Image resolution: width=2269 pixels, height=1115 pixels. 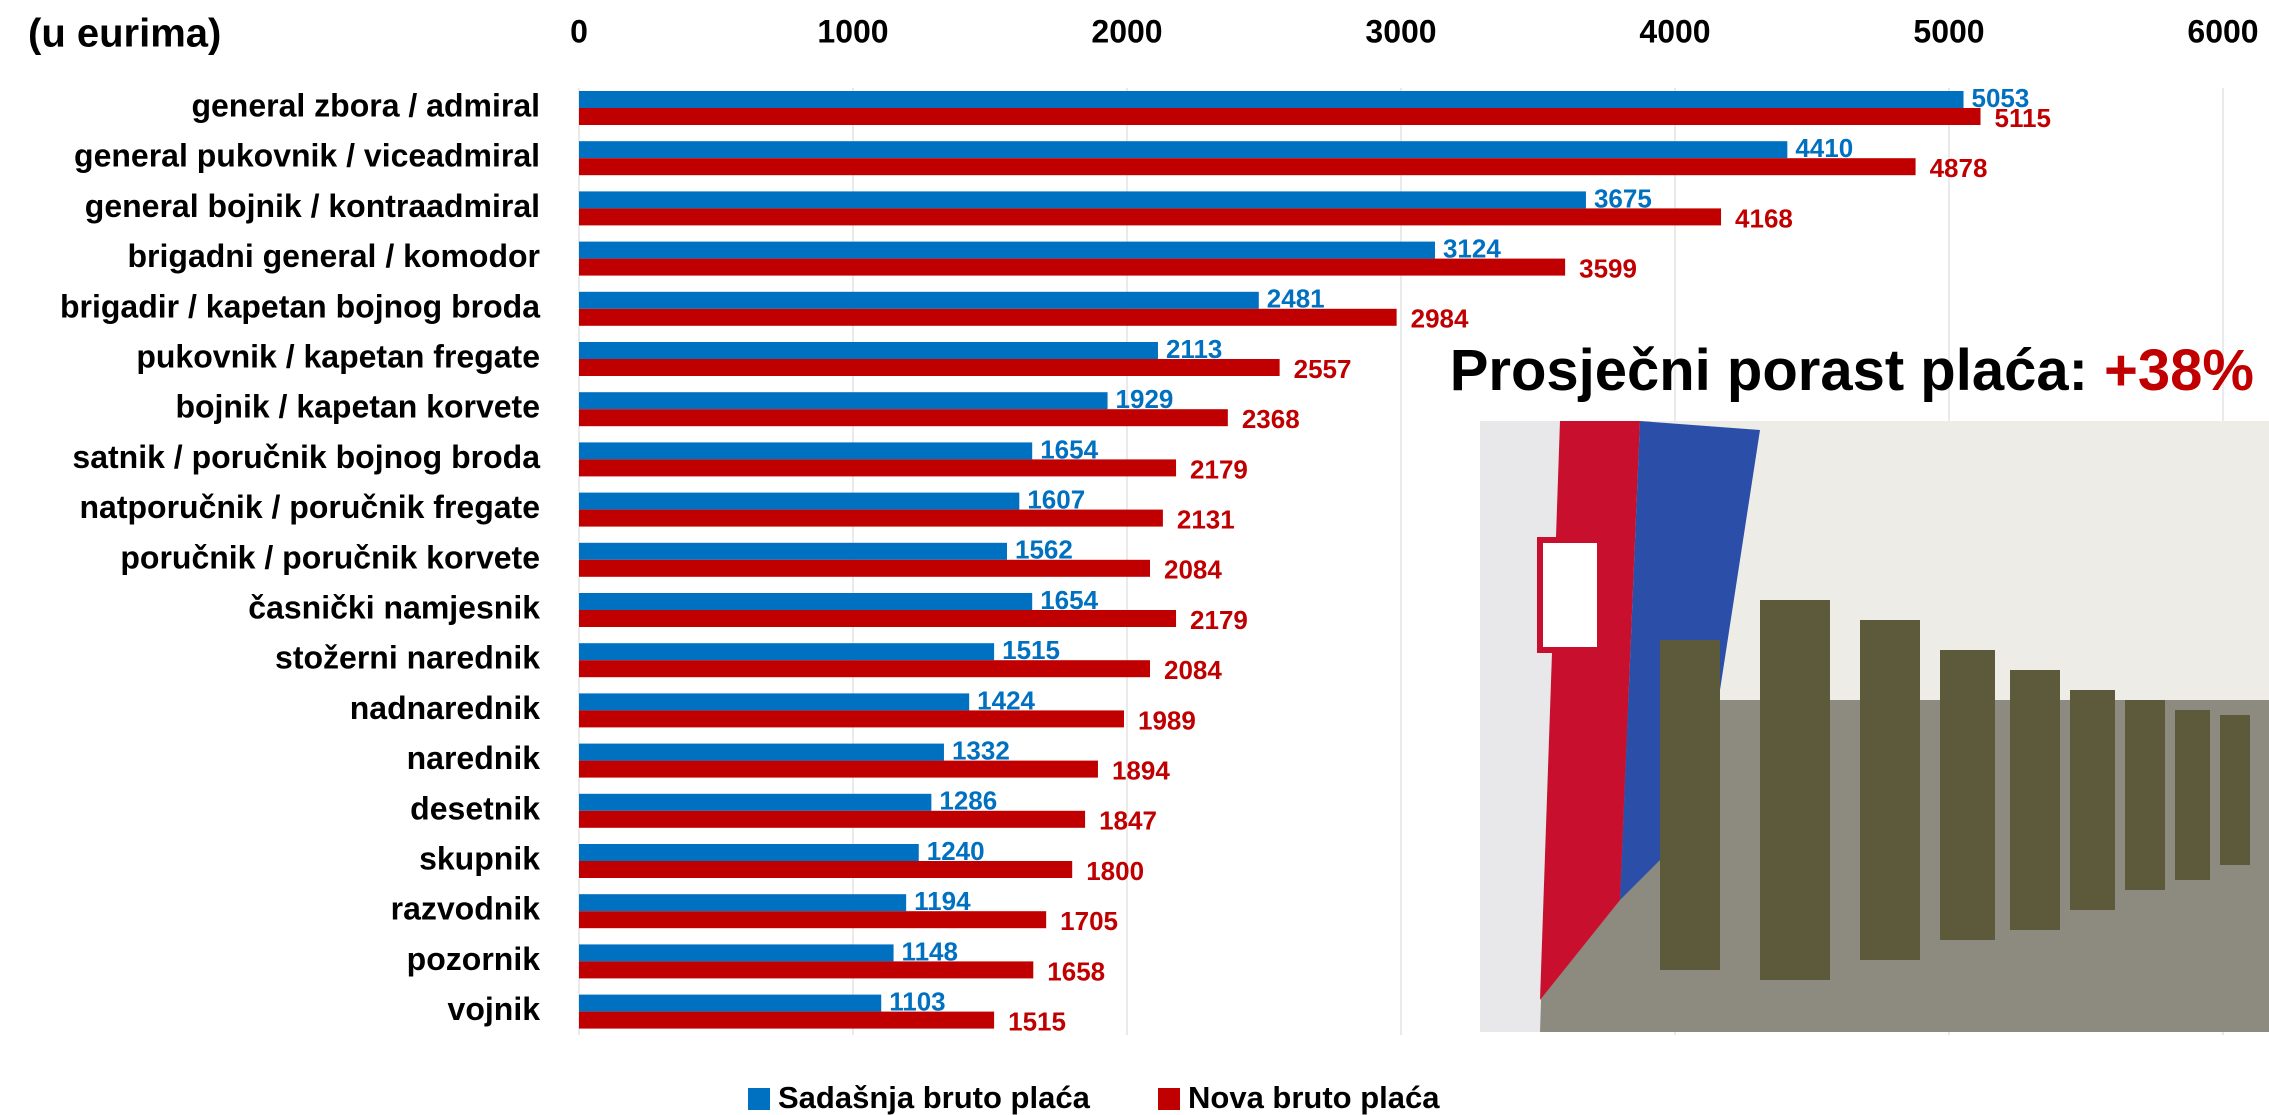 What do you see at coordinates (1069, 600) in the screenshot?
I see `value-label: 1654` at bounding box center [1069, 600].